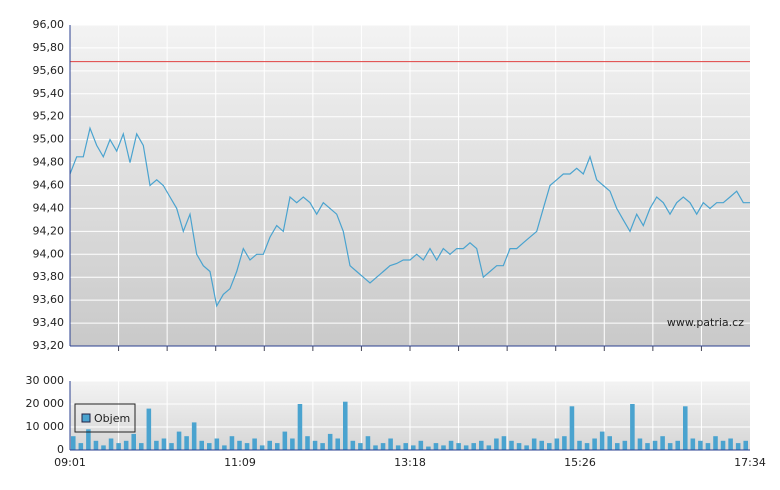 The height and width of the screenshot is (490, 780). I want to click on y-tick-label: 94,80, so click(49, 162).